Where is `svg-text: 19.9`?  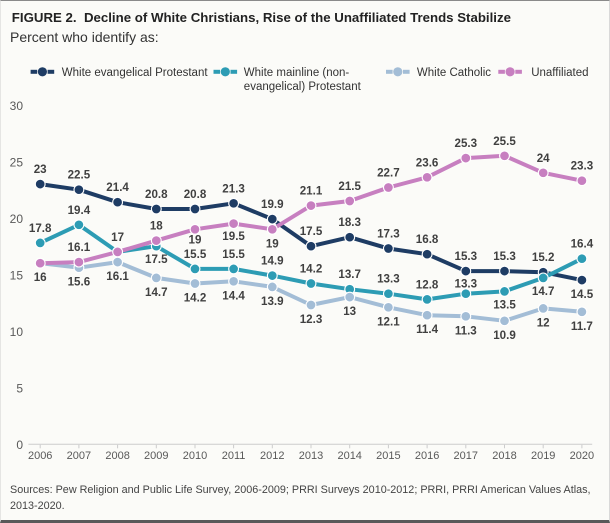
svg-text: 19.9 is located at coordinates (272, 204).